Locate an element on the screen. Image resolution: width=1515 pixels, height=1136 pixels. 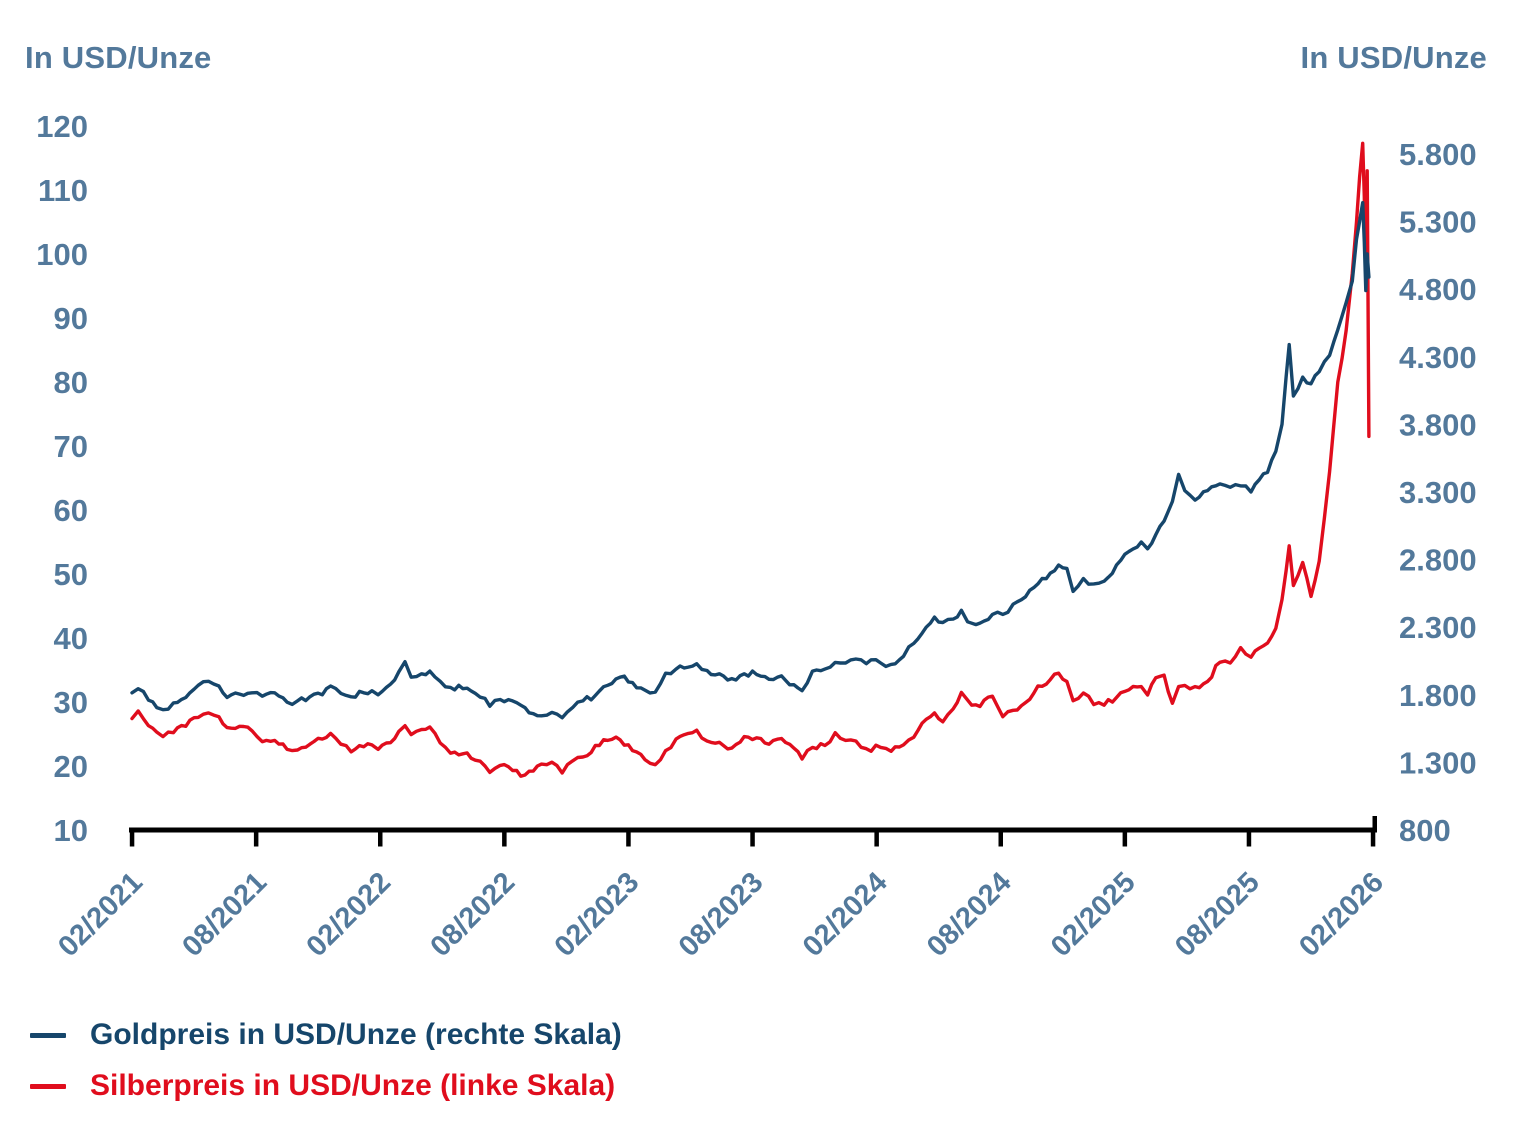
x-tick-label: 08/2025 is located at coordinates (1217, 914).